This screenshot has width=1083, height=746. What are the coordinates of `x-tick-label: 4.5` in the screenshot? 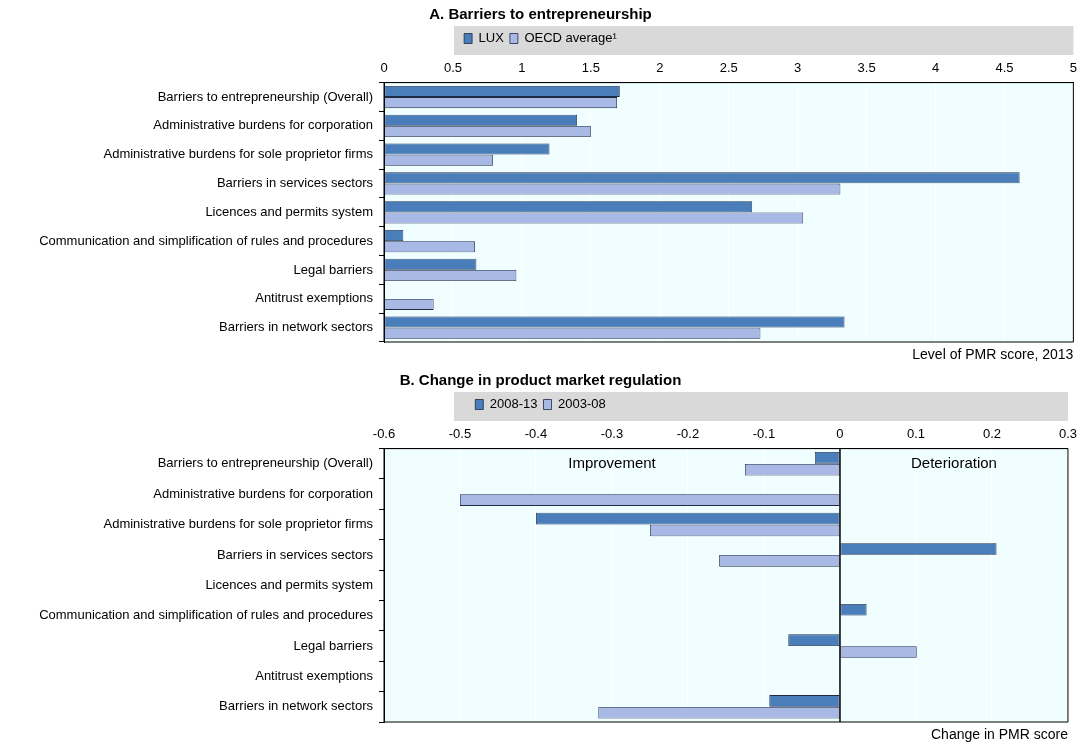 It's located at (1004, 68).